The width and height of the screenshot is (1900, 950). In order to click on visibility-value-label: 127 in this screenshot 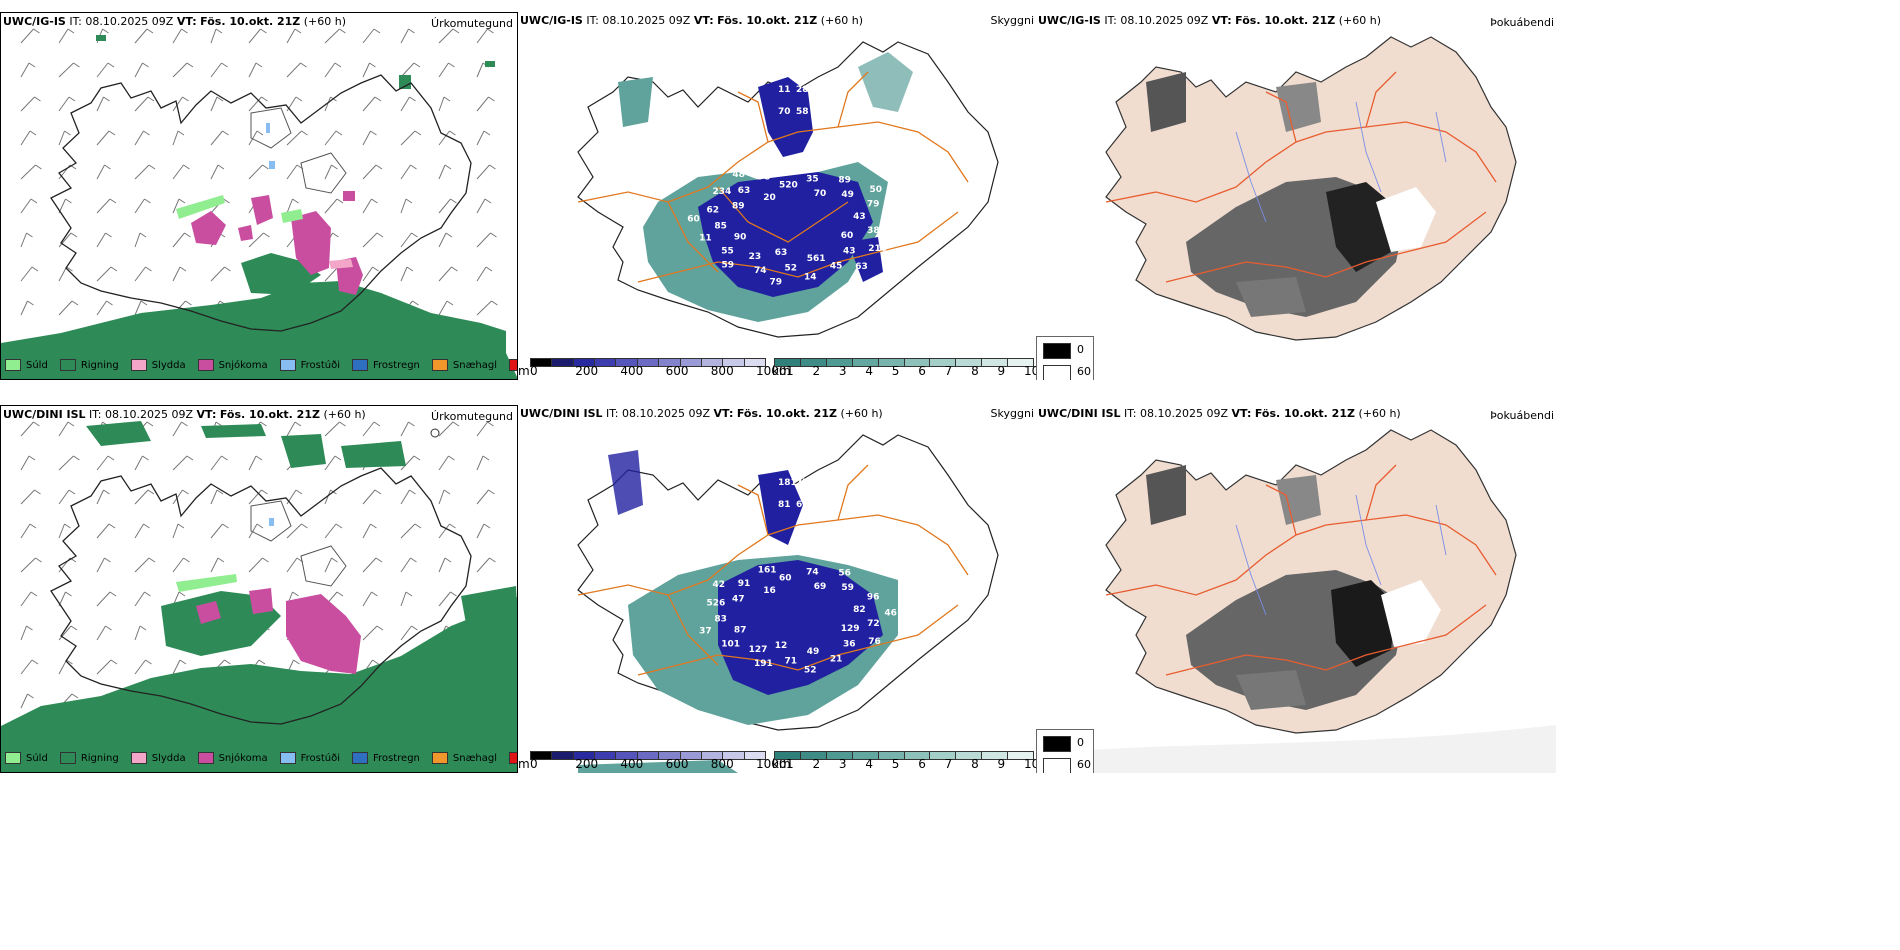, I will do `click(758, 650)`.